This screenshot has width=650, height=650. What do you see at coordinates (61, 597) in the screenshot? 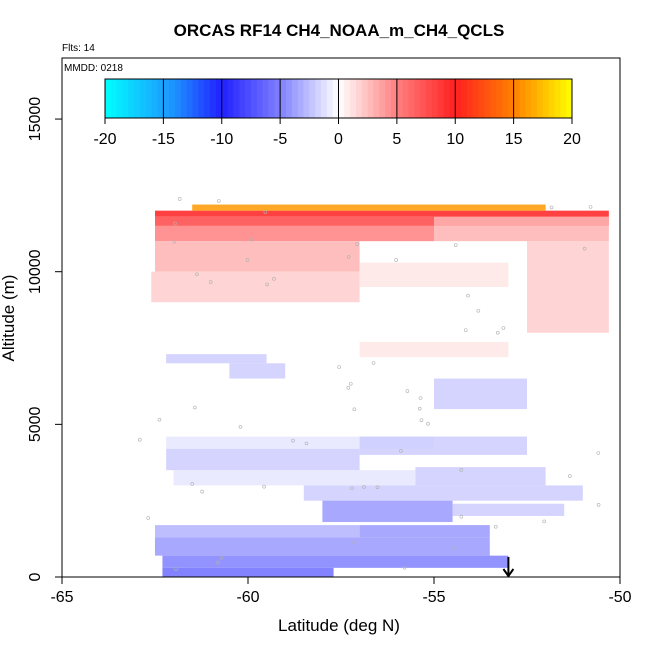
I see `x-tick-label: -65` at bounding box center [61, 597].